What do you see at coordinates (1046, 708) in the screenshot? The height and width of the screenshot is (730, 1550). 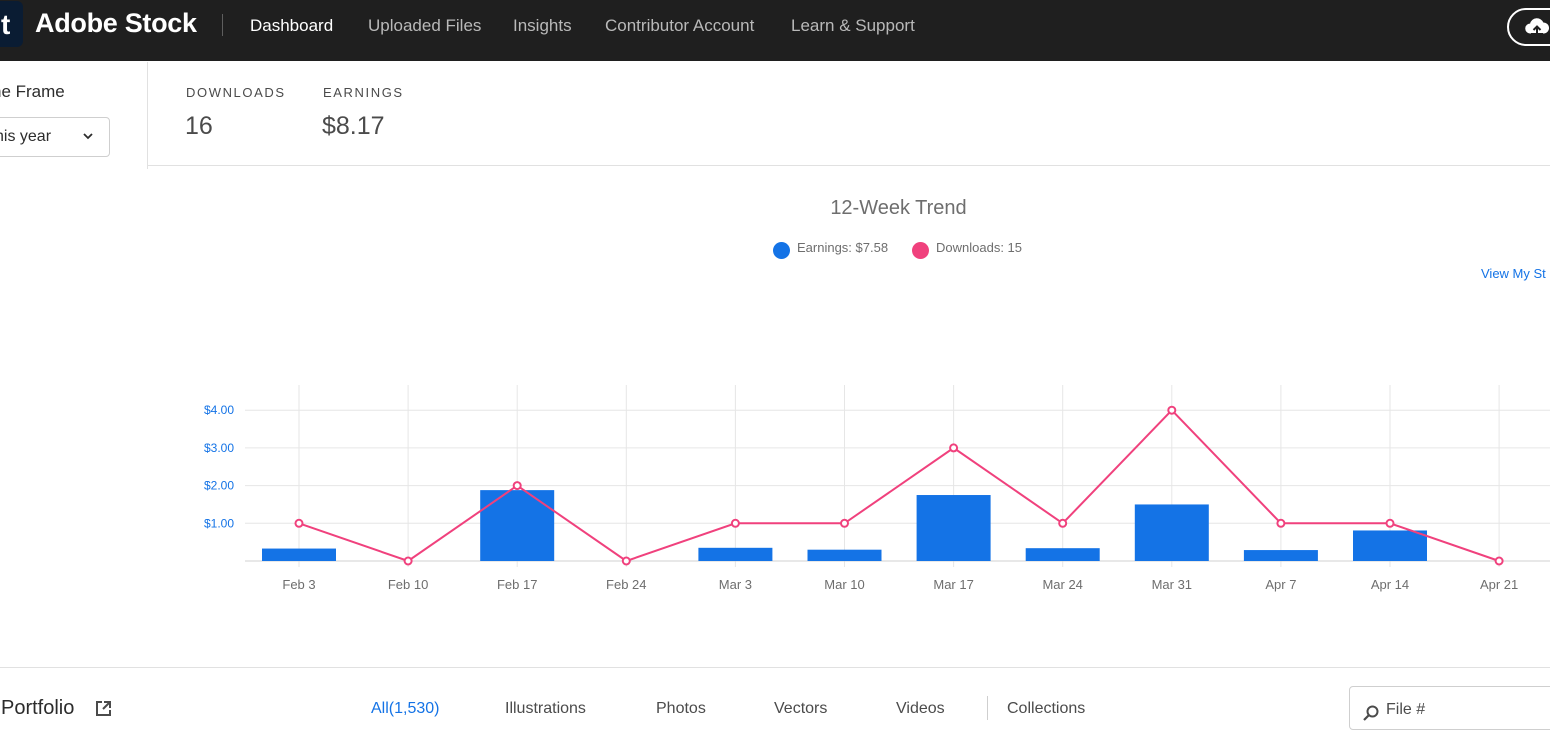 I see `tab-collections: Collections` at bounding box center [1046, 708].